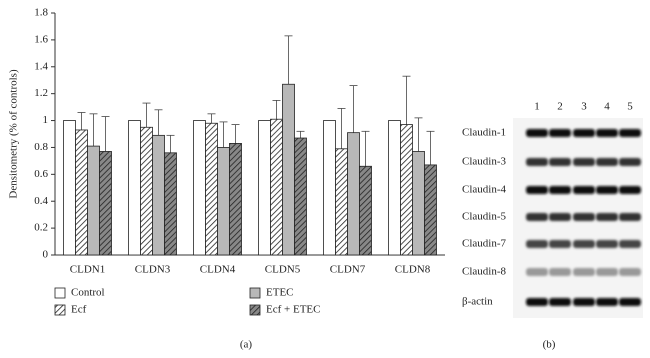  What do you see at coordinates (477, 302) in the screenshot?
I see `row-label: β-actin` at bounding box center [477, 302].